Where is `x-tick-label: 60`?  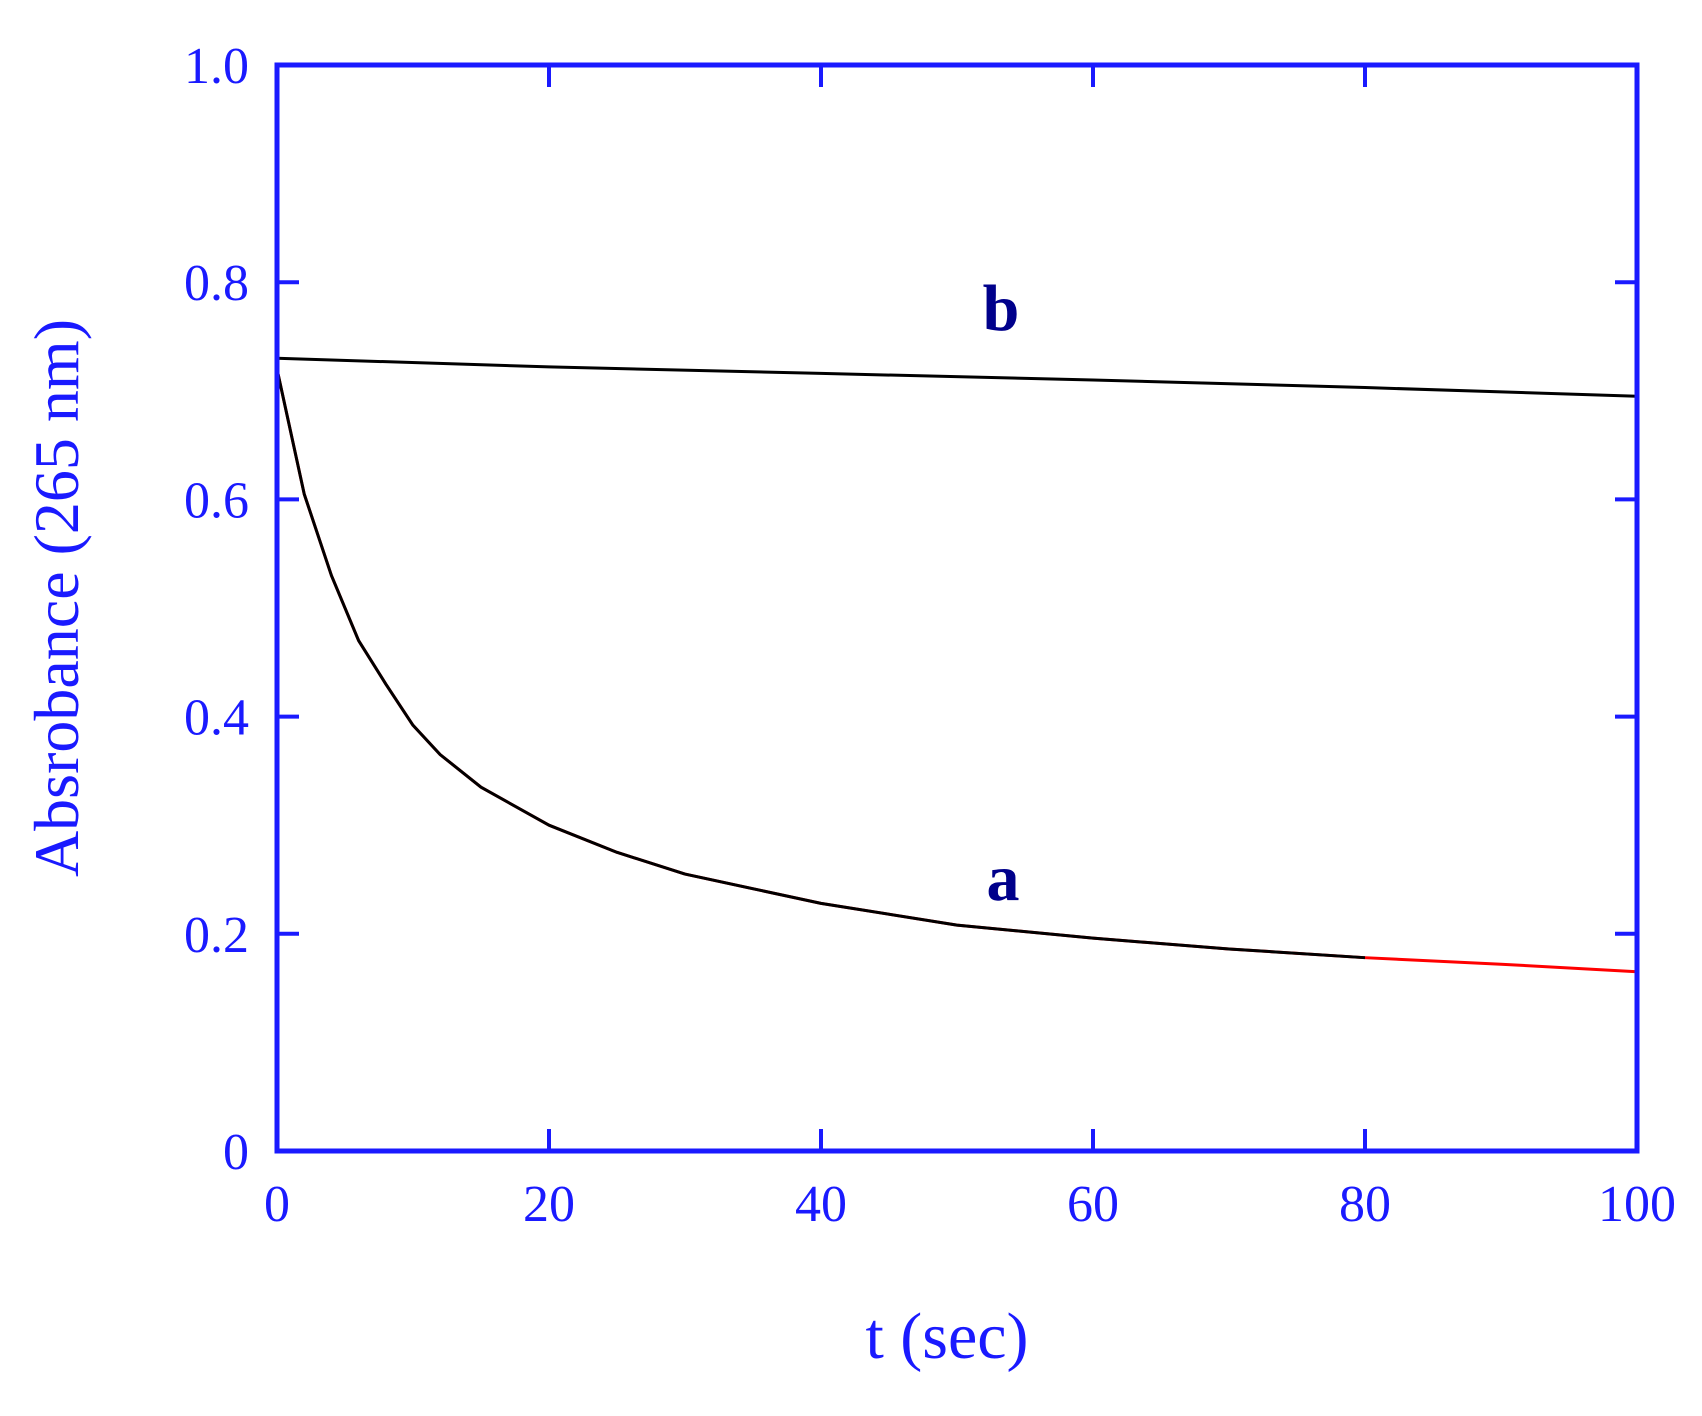 x-tick-label: 60 is located at coordinates (1093, 1204).